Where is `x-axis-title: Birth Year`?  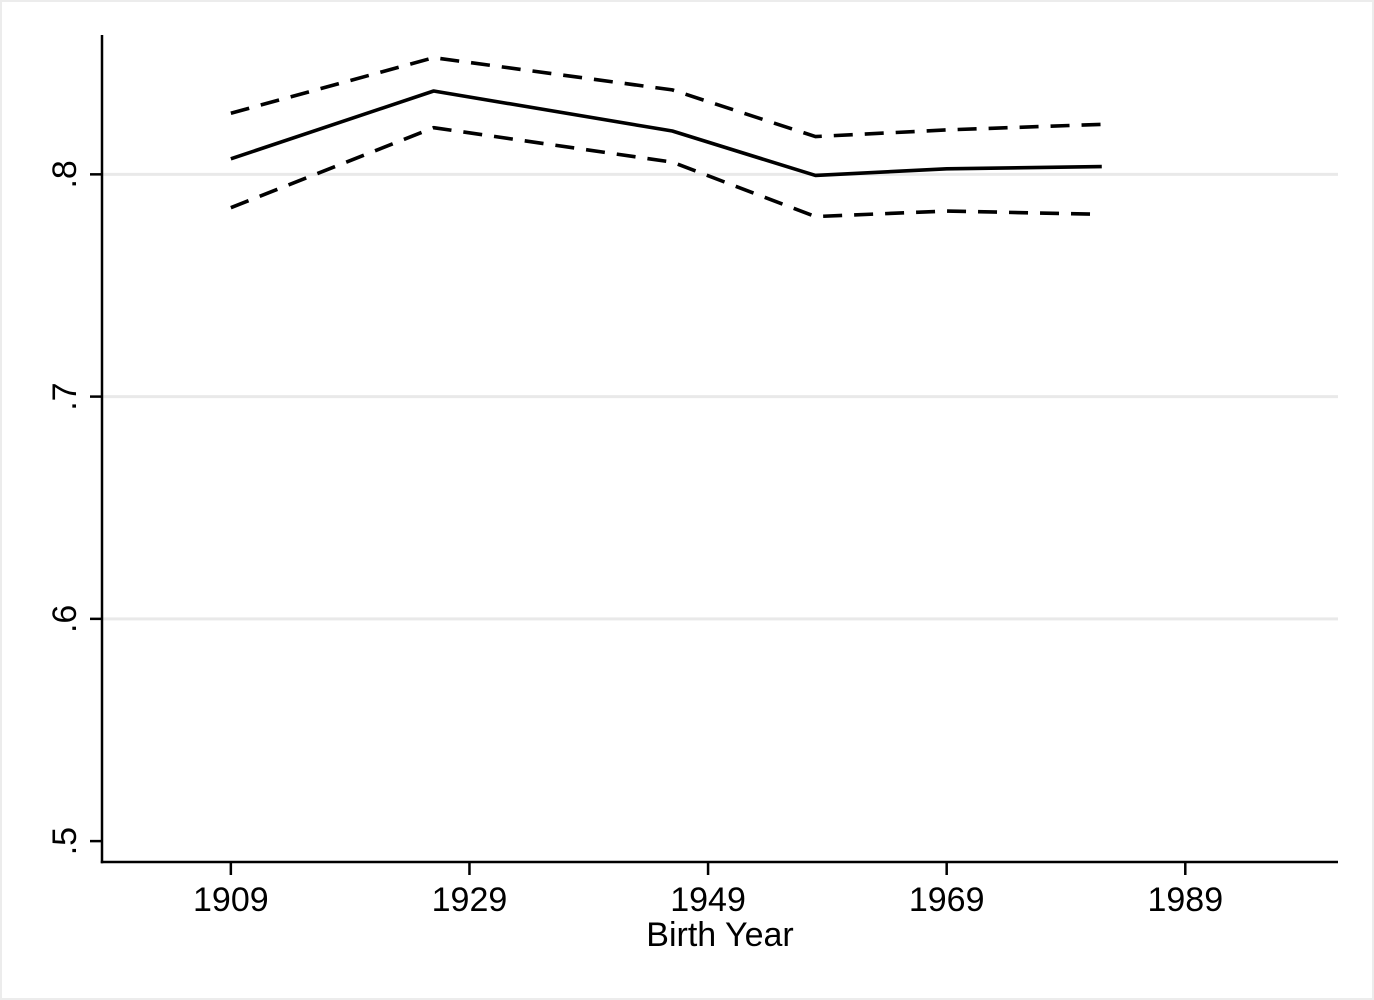
x-axis-title: Birth Year is located at coordinates (719, 935).